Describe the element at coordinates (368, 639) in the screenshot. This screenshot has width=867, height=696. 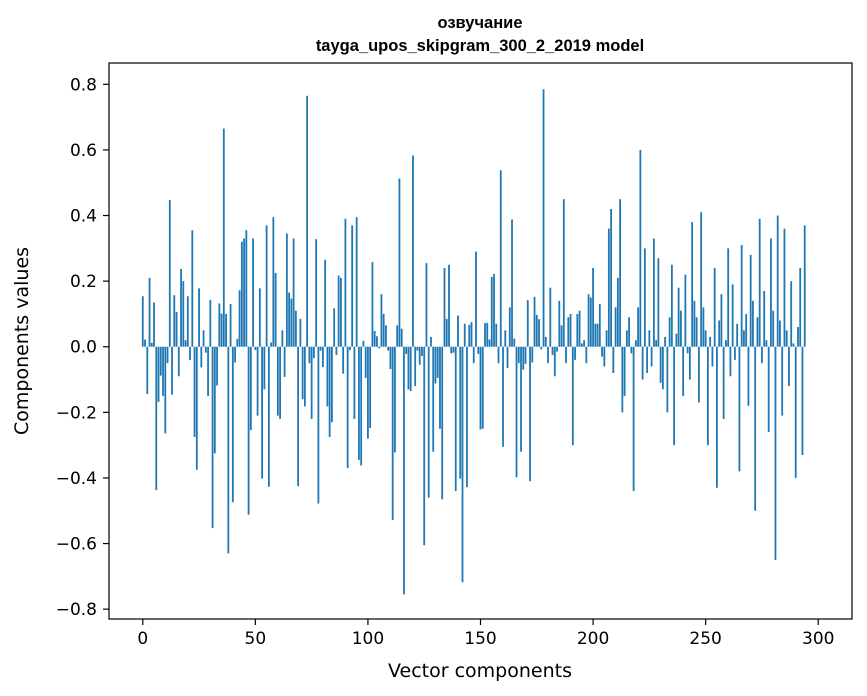
I see `x-tick-label: 100` at that location.